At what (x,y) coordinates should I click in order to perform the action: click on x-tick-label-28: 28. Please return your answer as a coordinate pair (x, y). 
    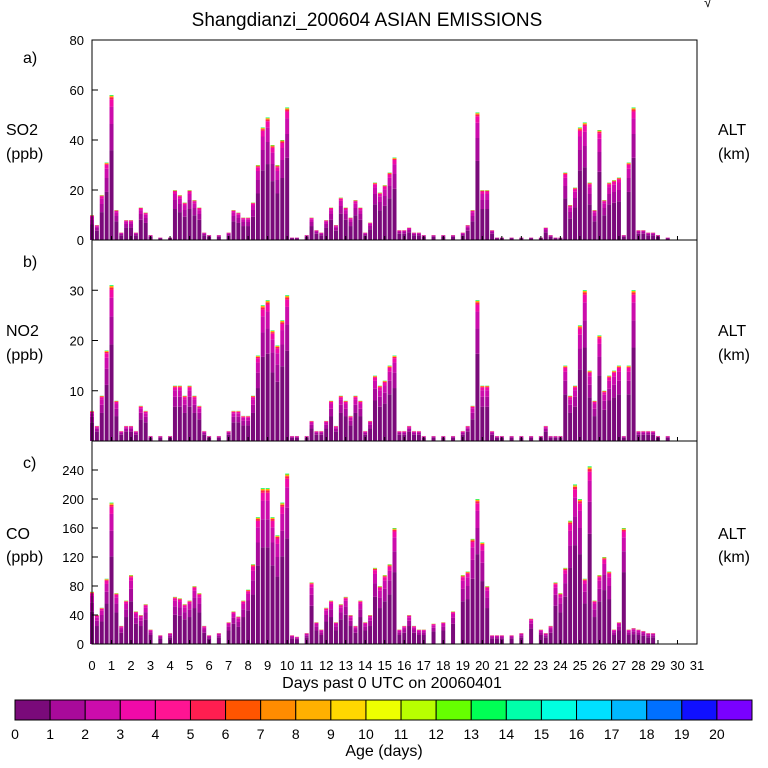
    Looking at the image, I should click on (638, 665).